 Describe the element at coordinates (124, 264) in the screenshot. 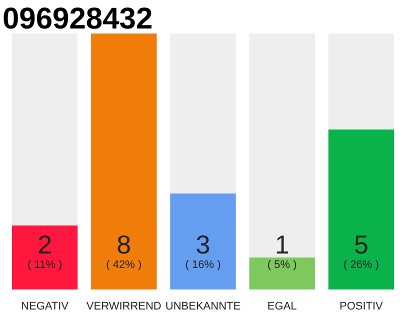

I see `annotation: ( 42% )` at that location.